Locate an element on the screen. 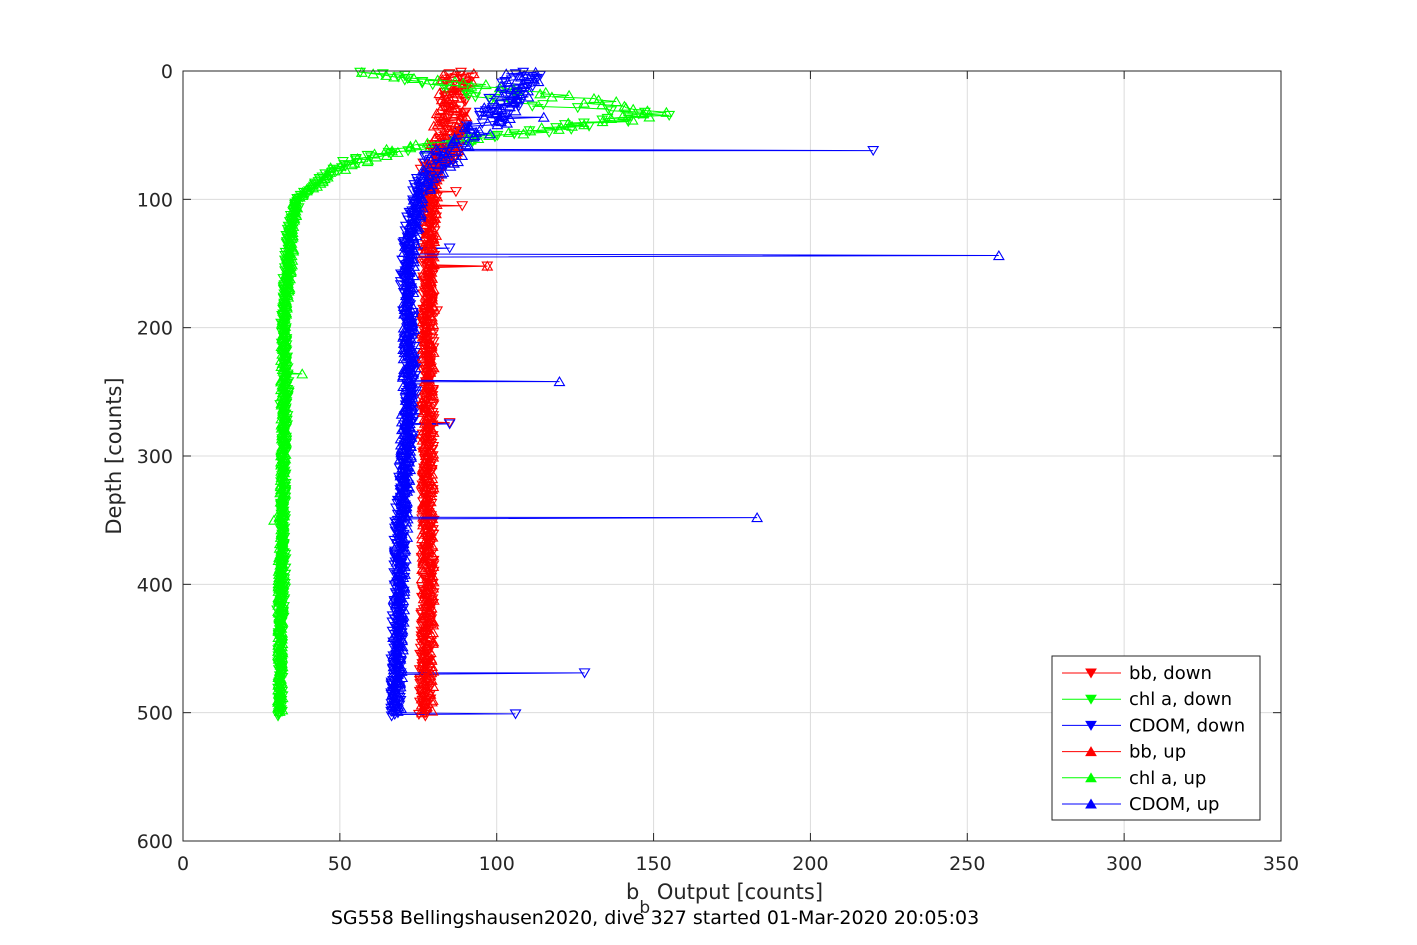 This screenshot has height=945, width=1417. y-tick-label: 300 is located at coordinates (155, 457).